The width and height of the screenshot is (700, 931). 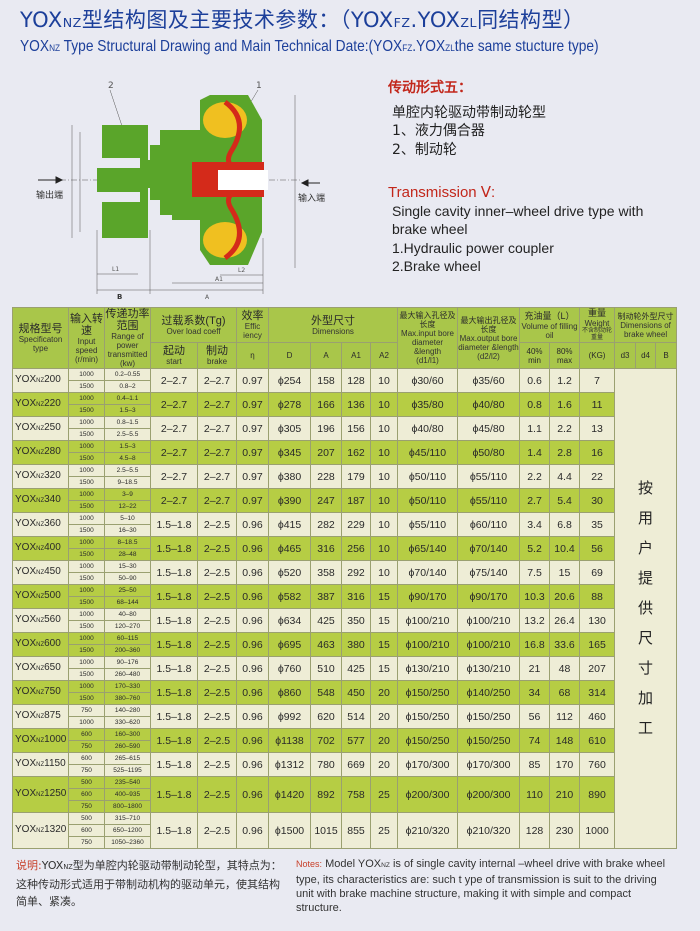 I want to click on header-power: 传递功率范围 Range of power transmitted (kw), so click(x=127, y=338).